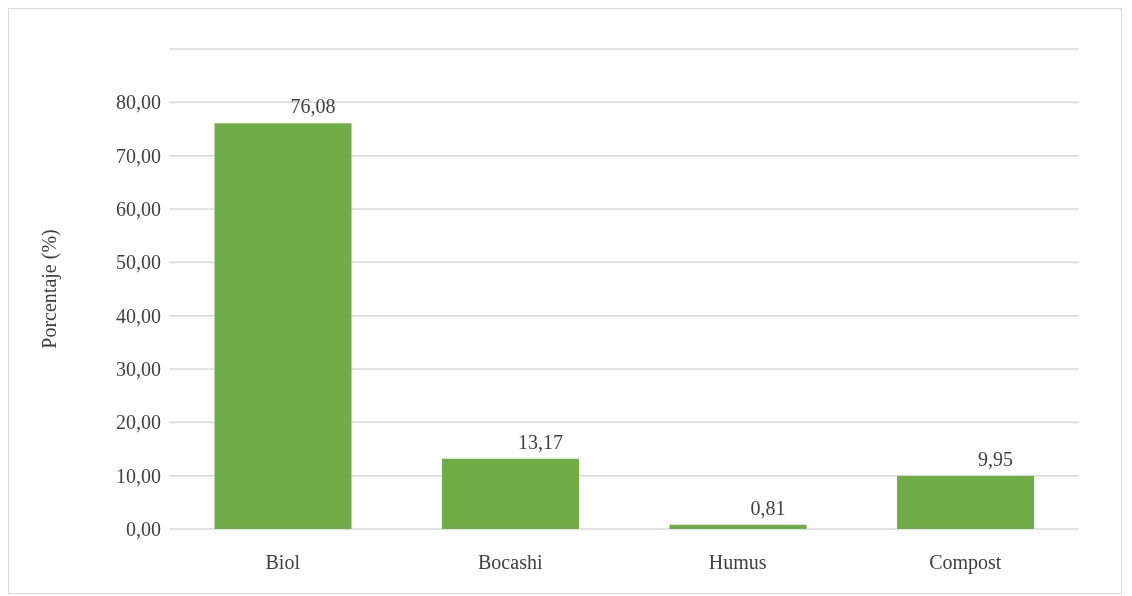 The width and height of the screenshot is (1132, 596). What do you see at coordinates (138, 475) in the screenshot?
I see `y-tick-label: 10,00` at bounding box center [138, 475].